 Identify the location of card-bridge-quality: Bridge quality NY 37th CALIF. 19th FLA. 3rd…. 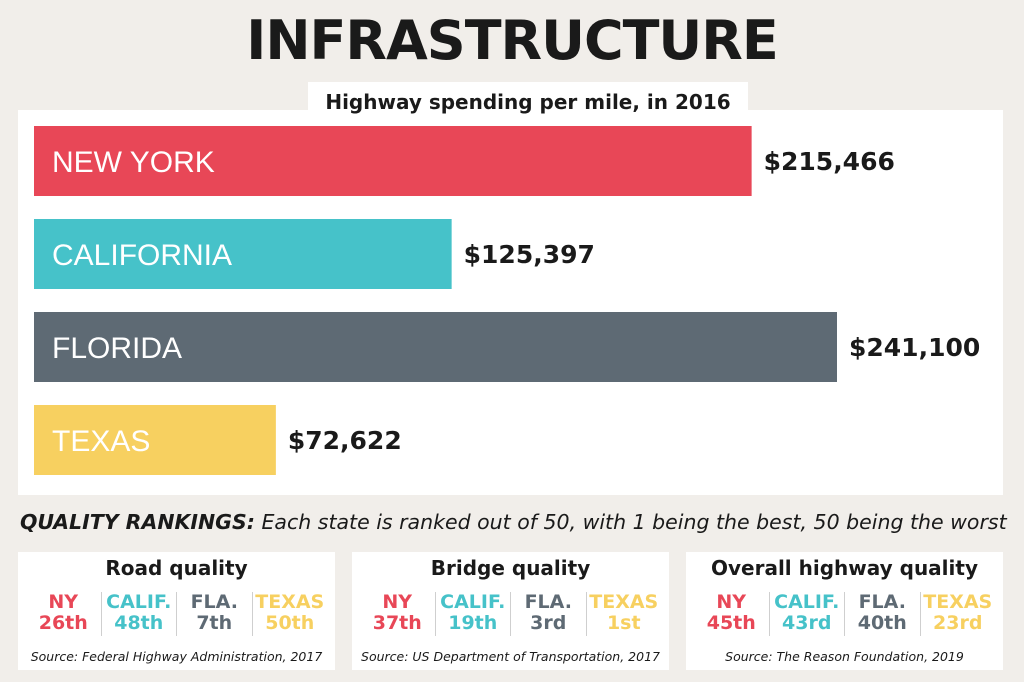
(510, 611).